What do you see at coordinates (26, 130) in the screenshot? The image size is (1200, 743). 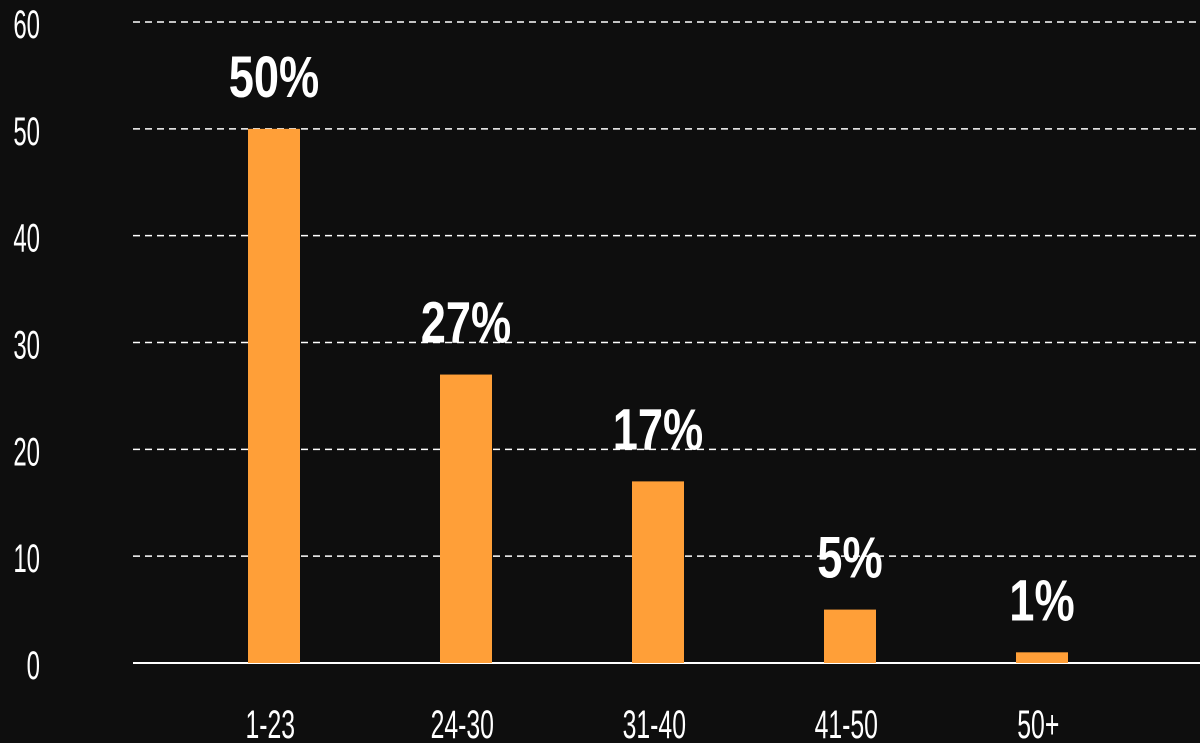 I see `y-tick-label: 50` at bounding box center [26, 130].